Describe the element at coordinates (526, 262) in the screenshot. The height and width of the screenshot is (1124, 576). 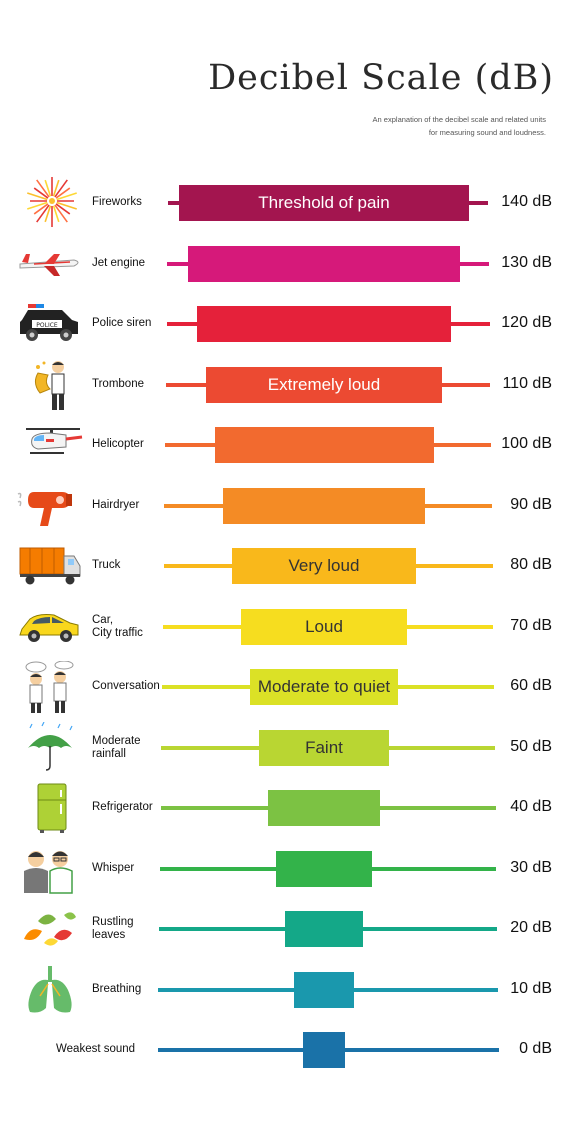
I see `db-value-label: 130 dB` at that location.